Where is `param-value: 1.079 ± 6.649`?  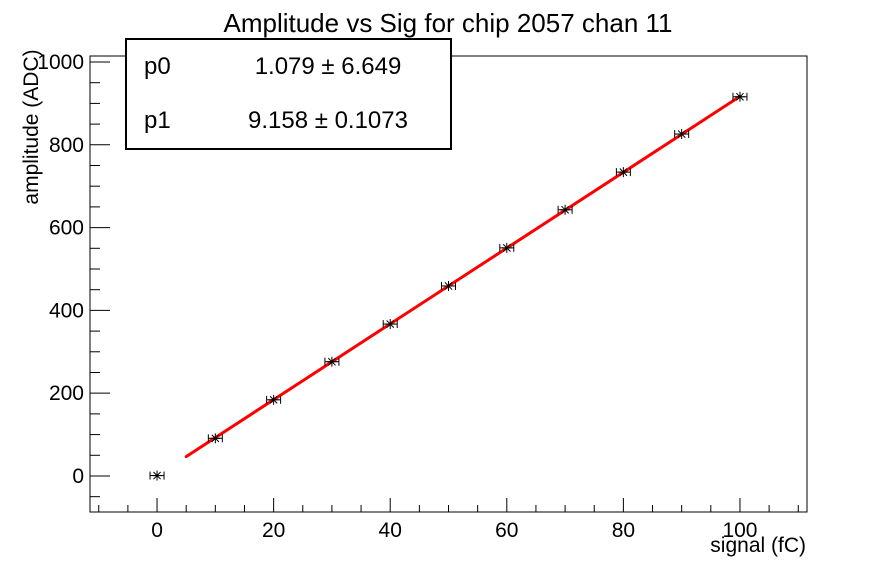 param-value: 1.079 ± 6.649 is located at coordinates (328, 66).